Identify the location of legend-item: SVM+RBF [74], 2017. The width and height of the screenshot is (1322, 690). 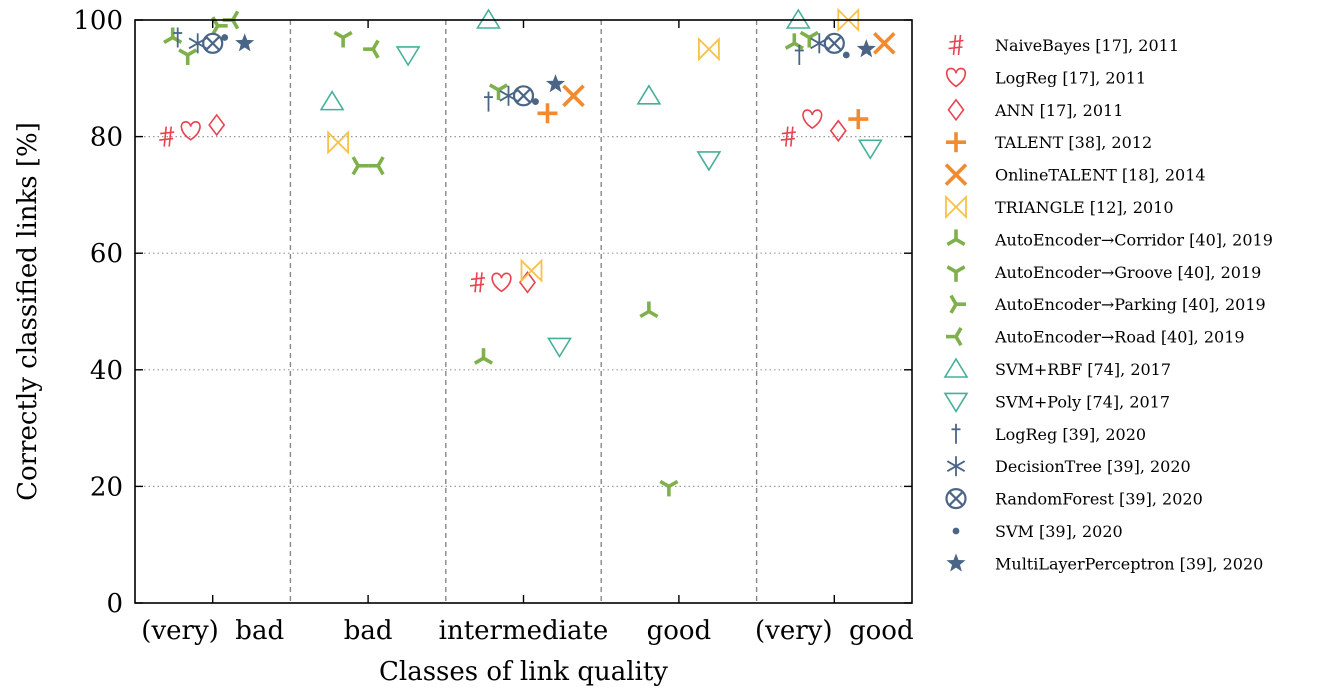
(1057, 368).